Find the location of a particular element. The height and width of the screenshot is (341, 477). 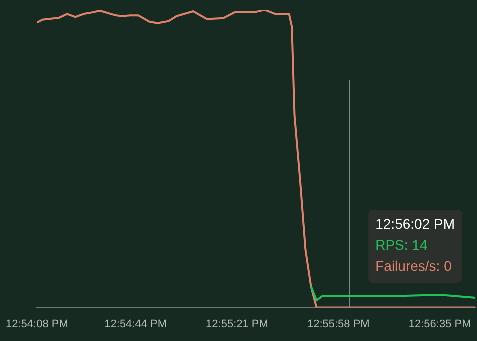

x-tick-label: 12:55:21 PM is located at coordinates (237, 324).